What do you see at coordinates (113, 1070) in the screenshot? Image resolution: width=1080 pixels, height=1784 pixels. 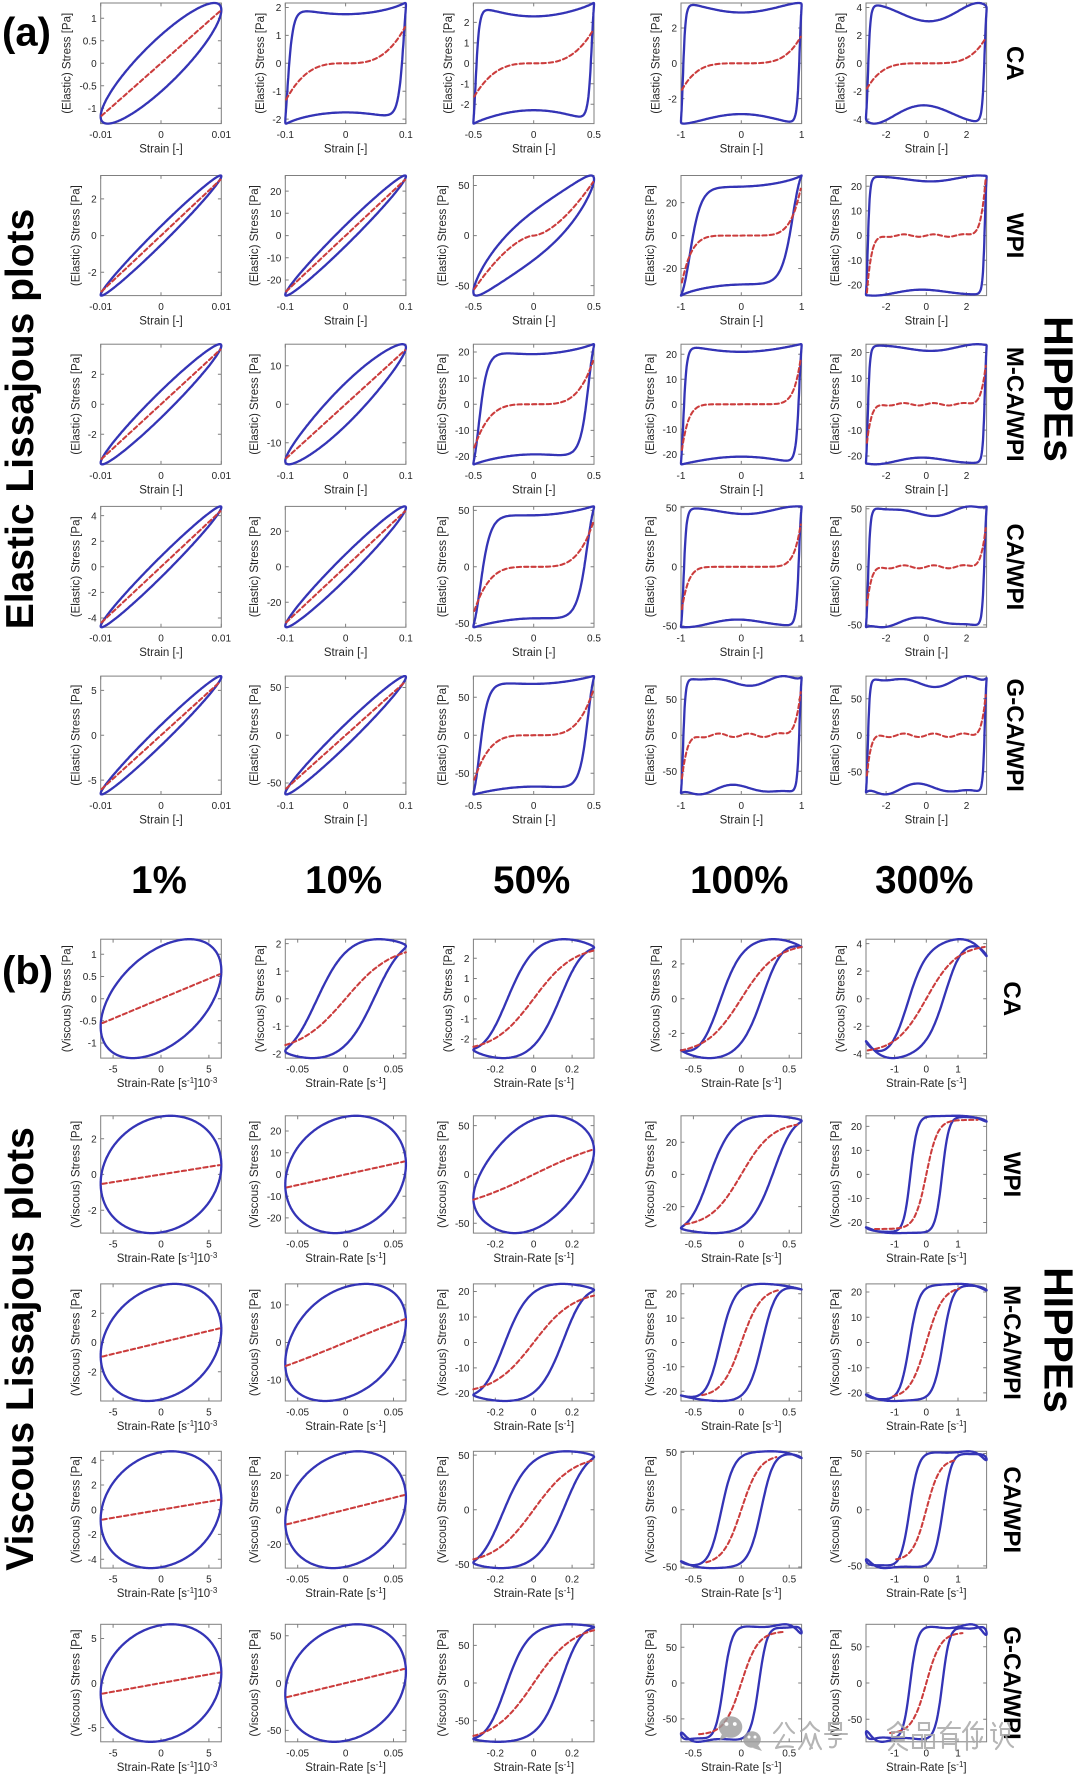 I see `svg-text: -5` at bounding box center [113, 1070].